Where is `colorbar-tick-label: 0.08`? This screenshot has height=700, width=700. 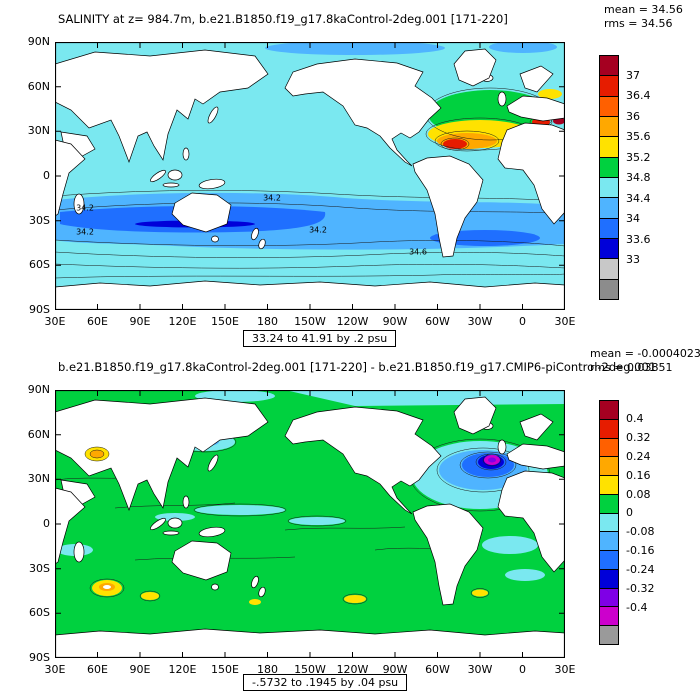 colorbar-tick-label: 0.08 is located at coordinates (638, 494).